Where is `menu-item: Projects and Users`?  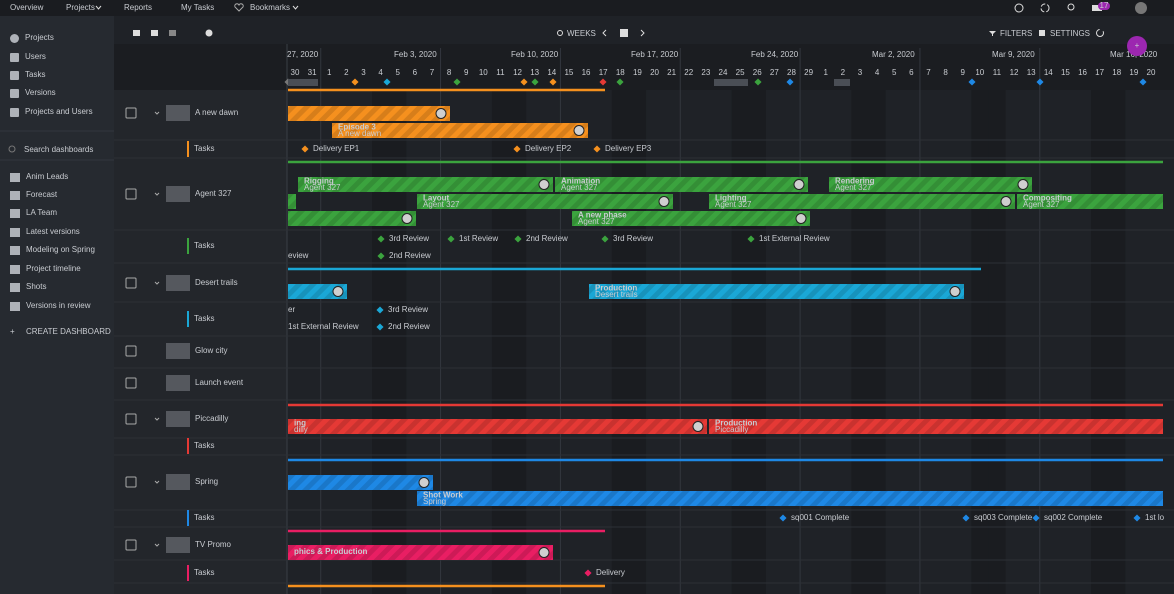 menu-item: Projects and Users is located at coordinates (59, 111).